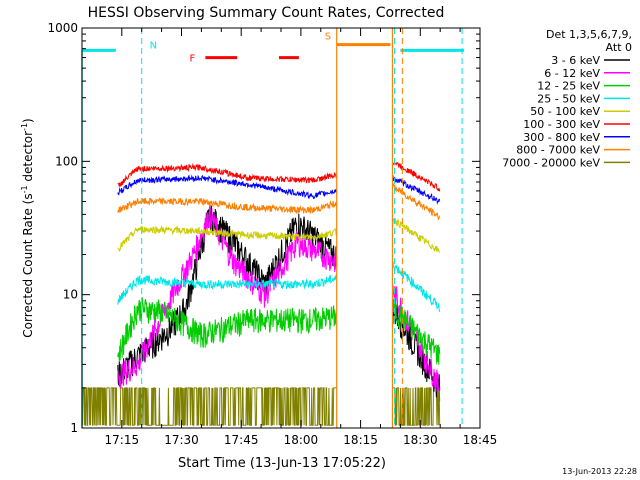  I want to click on y-tick-label: 1000, so click(62, 28).